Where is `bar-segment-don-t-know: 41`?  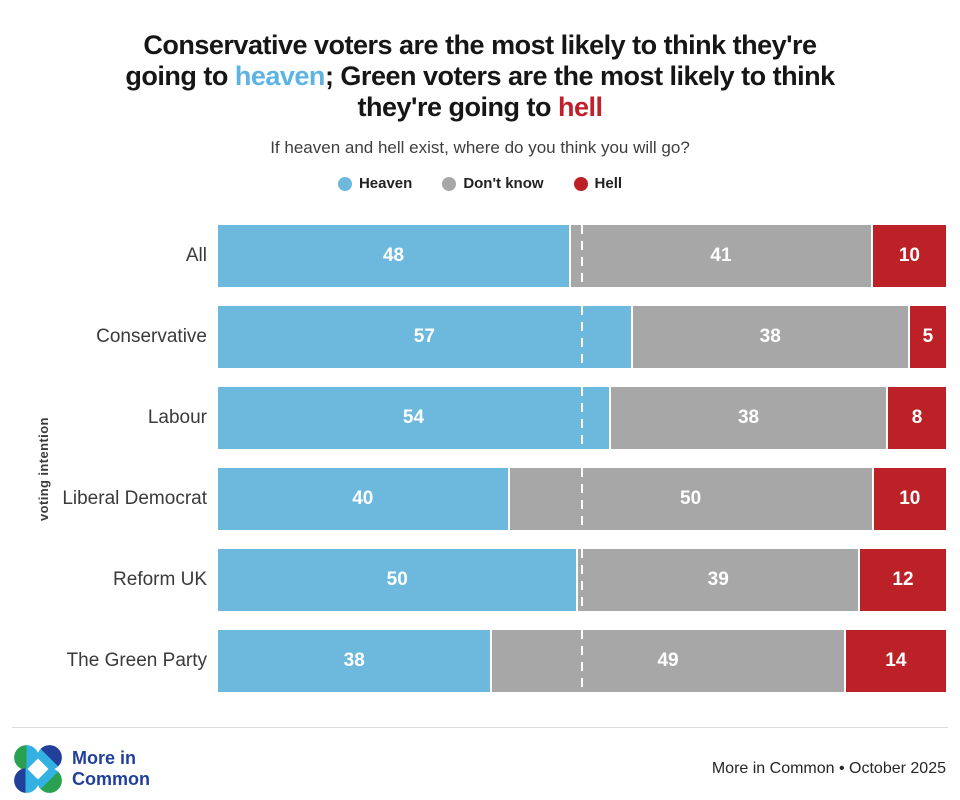
bar-segment-don-t-know: 41 is located at coordinates (721, 256).